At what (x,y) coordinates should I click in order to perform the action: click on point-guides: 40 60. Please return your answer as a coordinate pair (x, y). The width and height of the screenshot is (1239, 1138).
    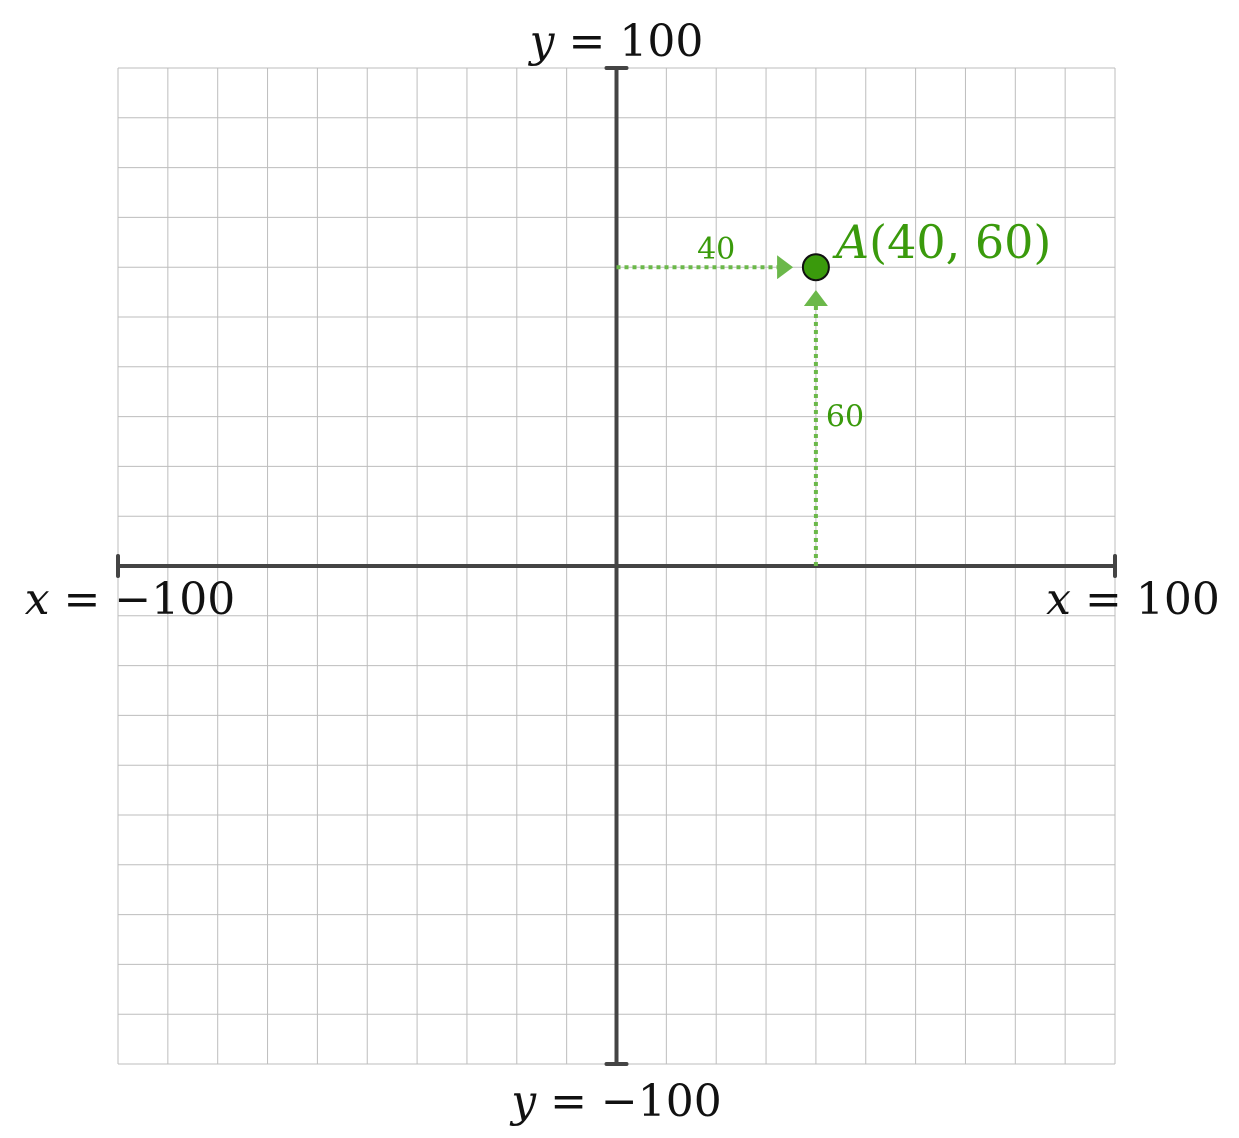
    Looking at the image, I should click on (740, 399).